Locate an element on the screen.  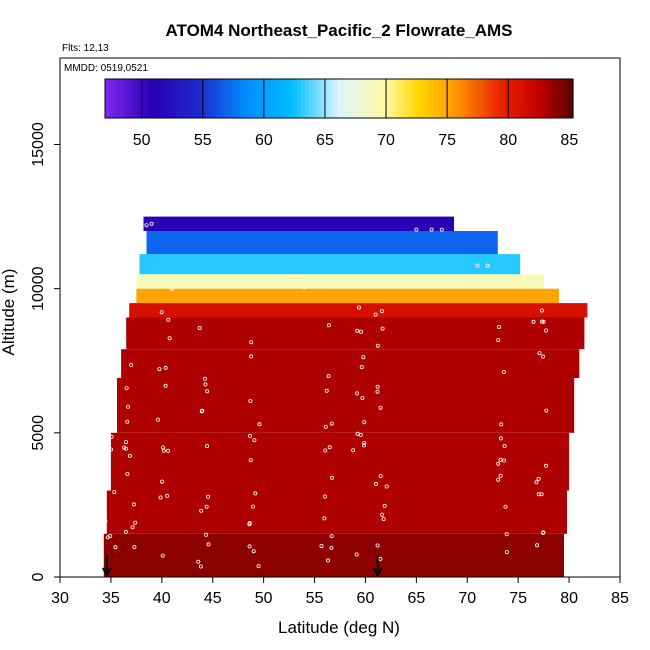
marker-arrow-head is located at coordinates (106, 572).